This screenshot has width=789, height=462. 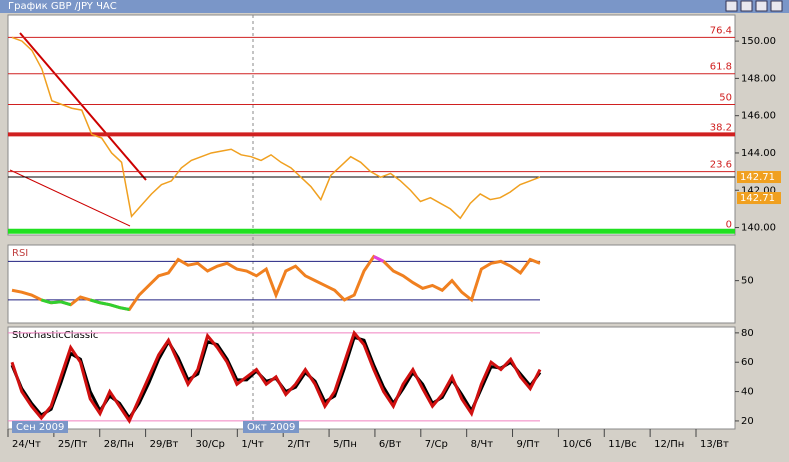 What do you see at coordinates (345, 444) in the screenshot?
I see `x-tick-label: 5/Пн` at bounding box center [345, 444].